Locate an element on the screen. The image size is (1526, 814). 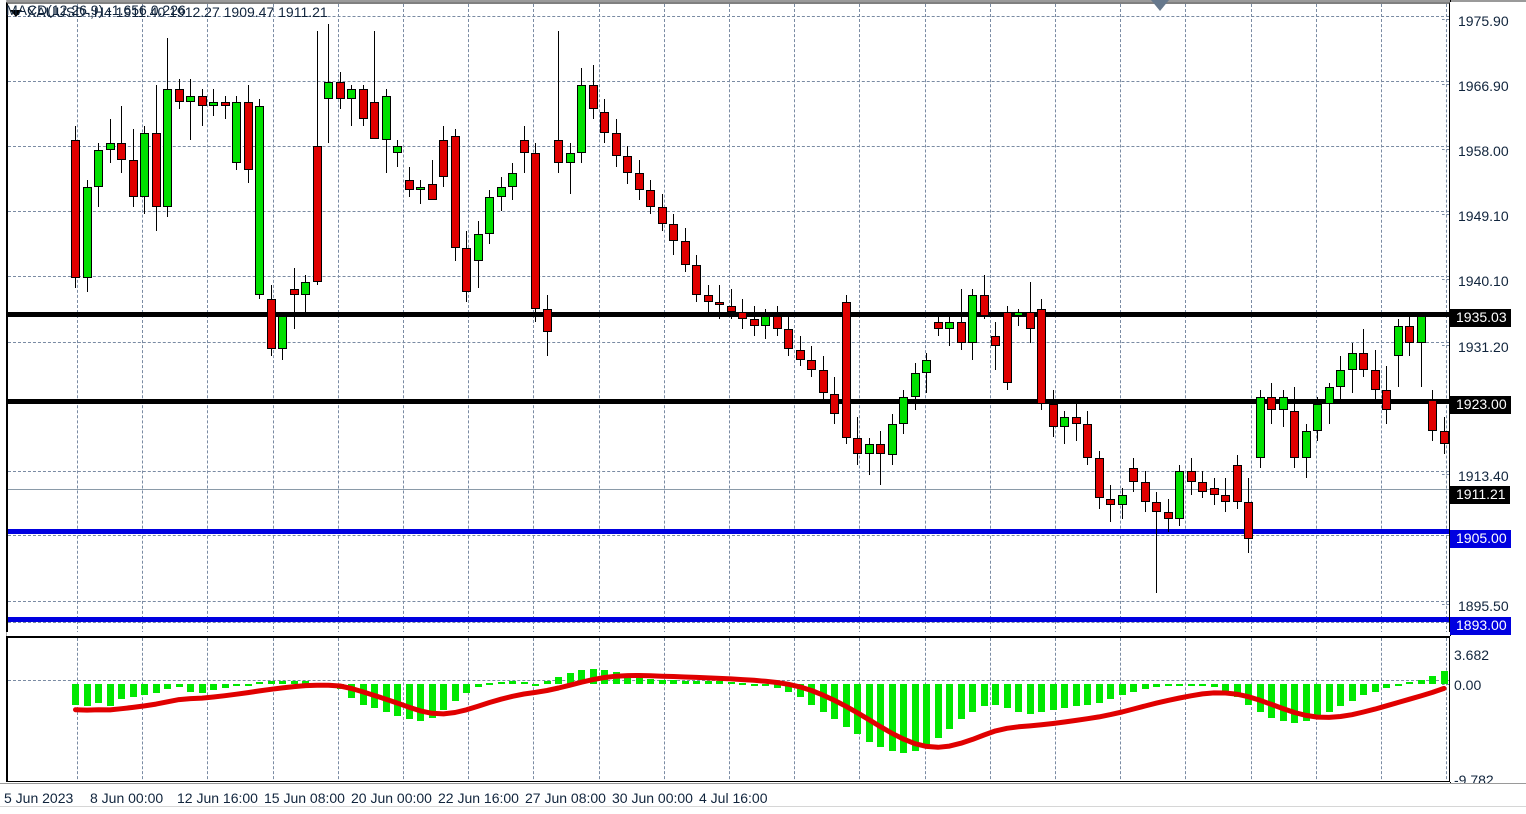
chart-top-marker-icon is located at coordinates (1160, 5).